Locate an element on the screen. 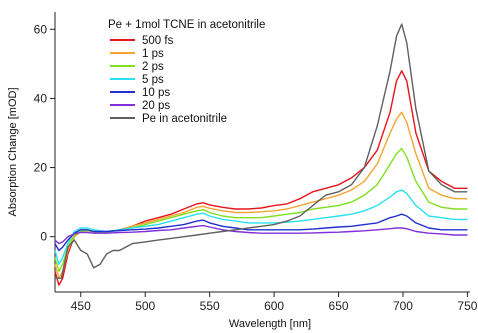 This screenshot has width=478, height=333. y-tick-label: 20 is located at coordinates (41, 168).